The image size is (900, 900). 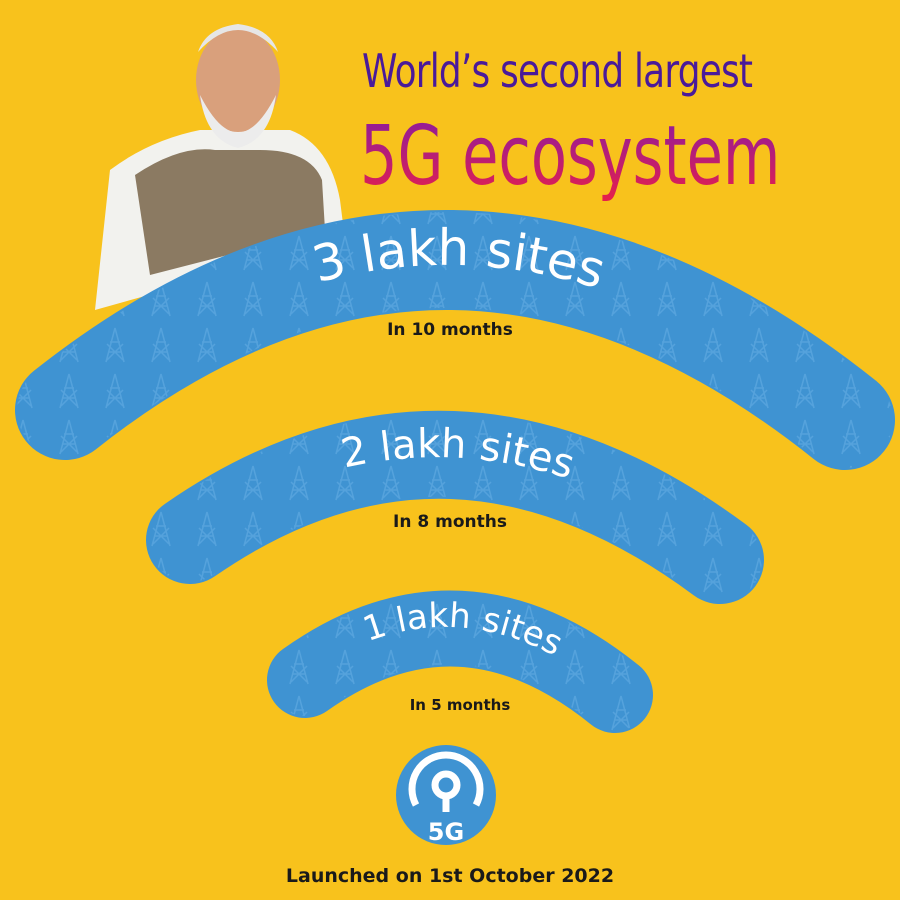 What do you see at coordinates (450, 876) in the screenshot?
I see `launch-date: Launched on 1st October 2022` at bounding box center [450, 876].